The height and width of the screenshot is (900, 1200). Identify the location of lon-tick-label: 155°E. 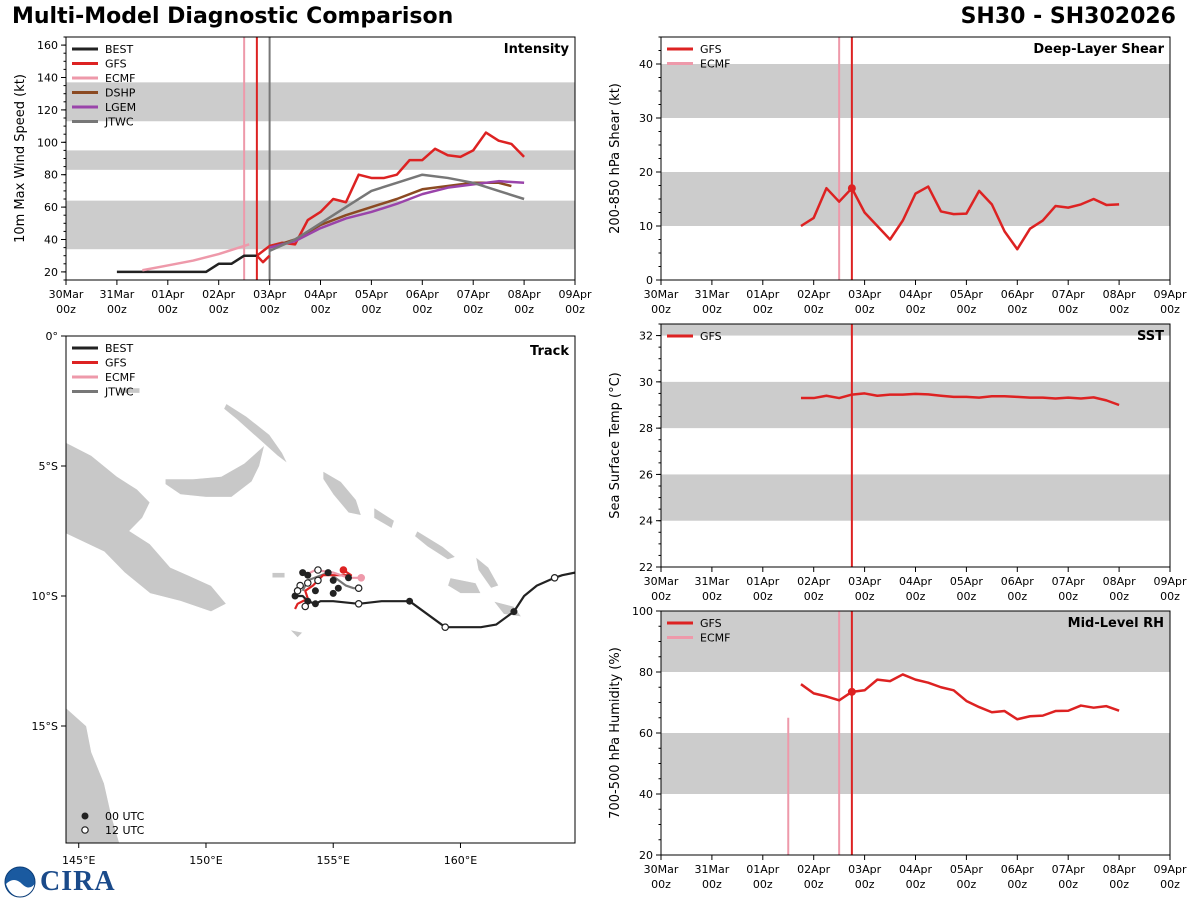
(332, 860).